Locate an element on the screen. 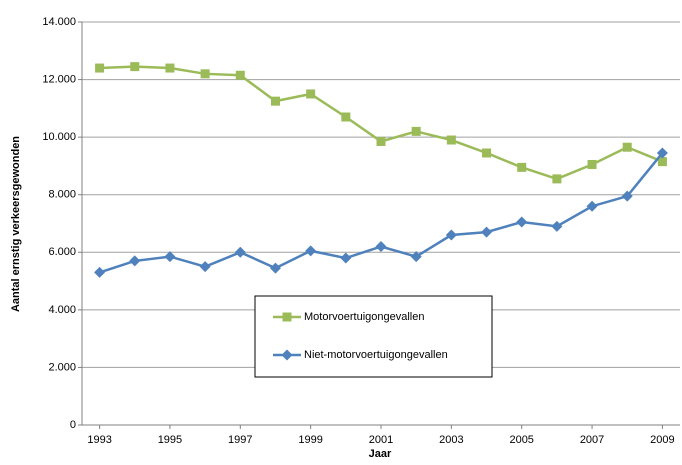 Image resolution: width=682 pixels, height=465 pixels. x-axis-label: Jaar is located at coordinates (380, 454).